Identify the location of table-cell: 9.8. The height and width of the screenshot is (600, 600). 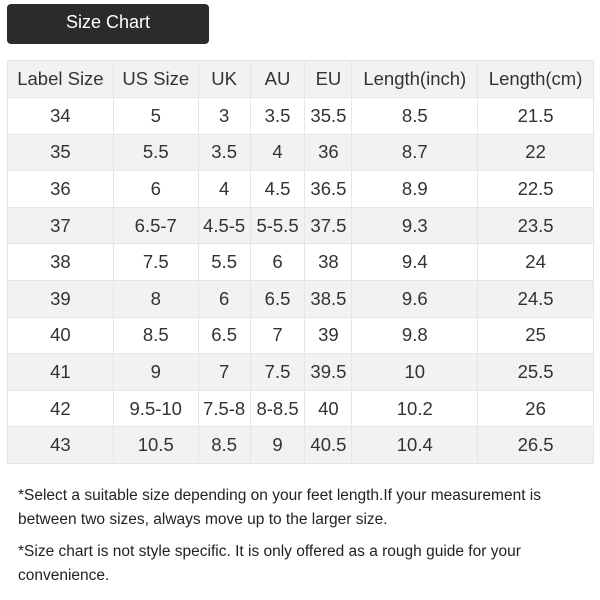
(415, 335).